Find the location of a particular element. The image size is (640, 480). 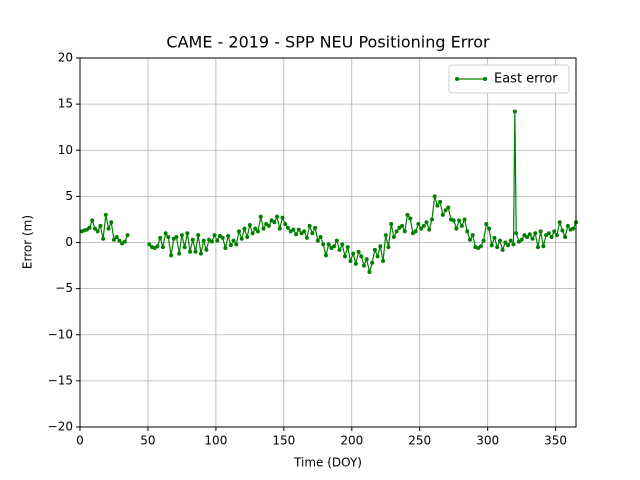

legend-box is located at coordinates (509, 79).